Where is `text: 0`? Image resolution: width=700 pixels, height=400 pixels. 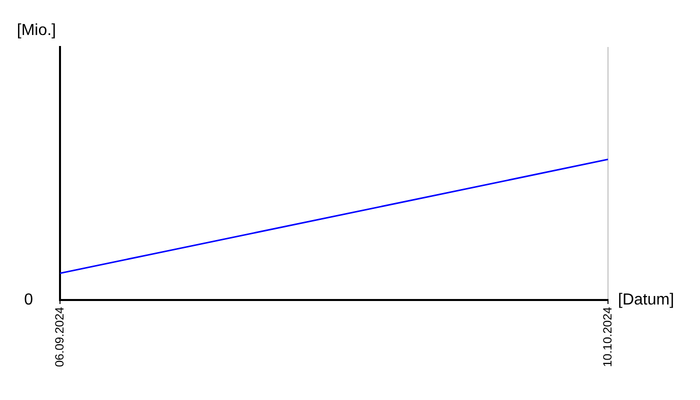
text: 0 is located at coordinates (29, 299).